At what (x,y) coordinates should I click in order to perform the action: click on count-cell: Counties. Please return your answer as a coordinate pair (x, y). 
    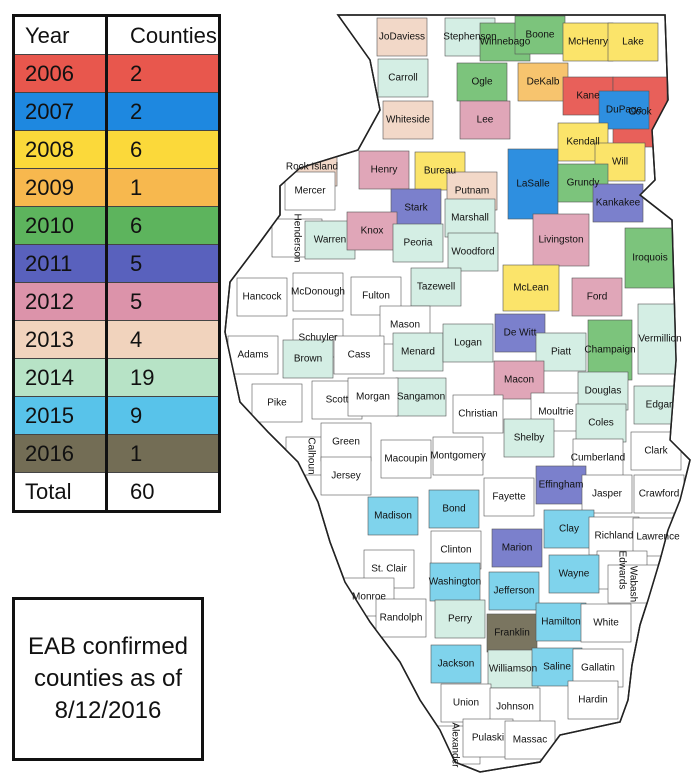
    Looking at the image, I should click on (163, 35).